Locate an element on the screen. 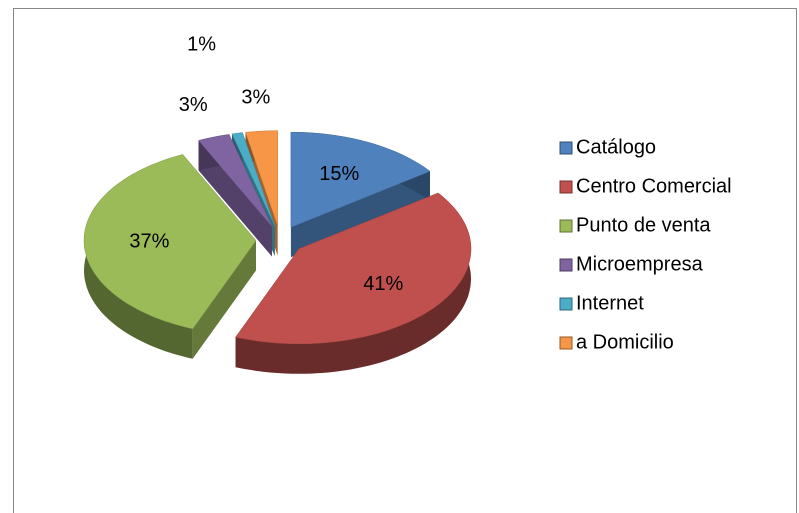 The image size is (799, 513). data-label: 41% is located at coordinates (383, 284).